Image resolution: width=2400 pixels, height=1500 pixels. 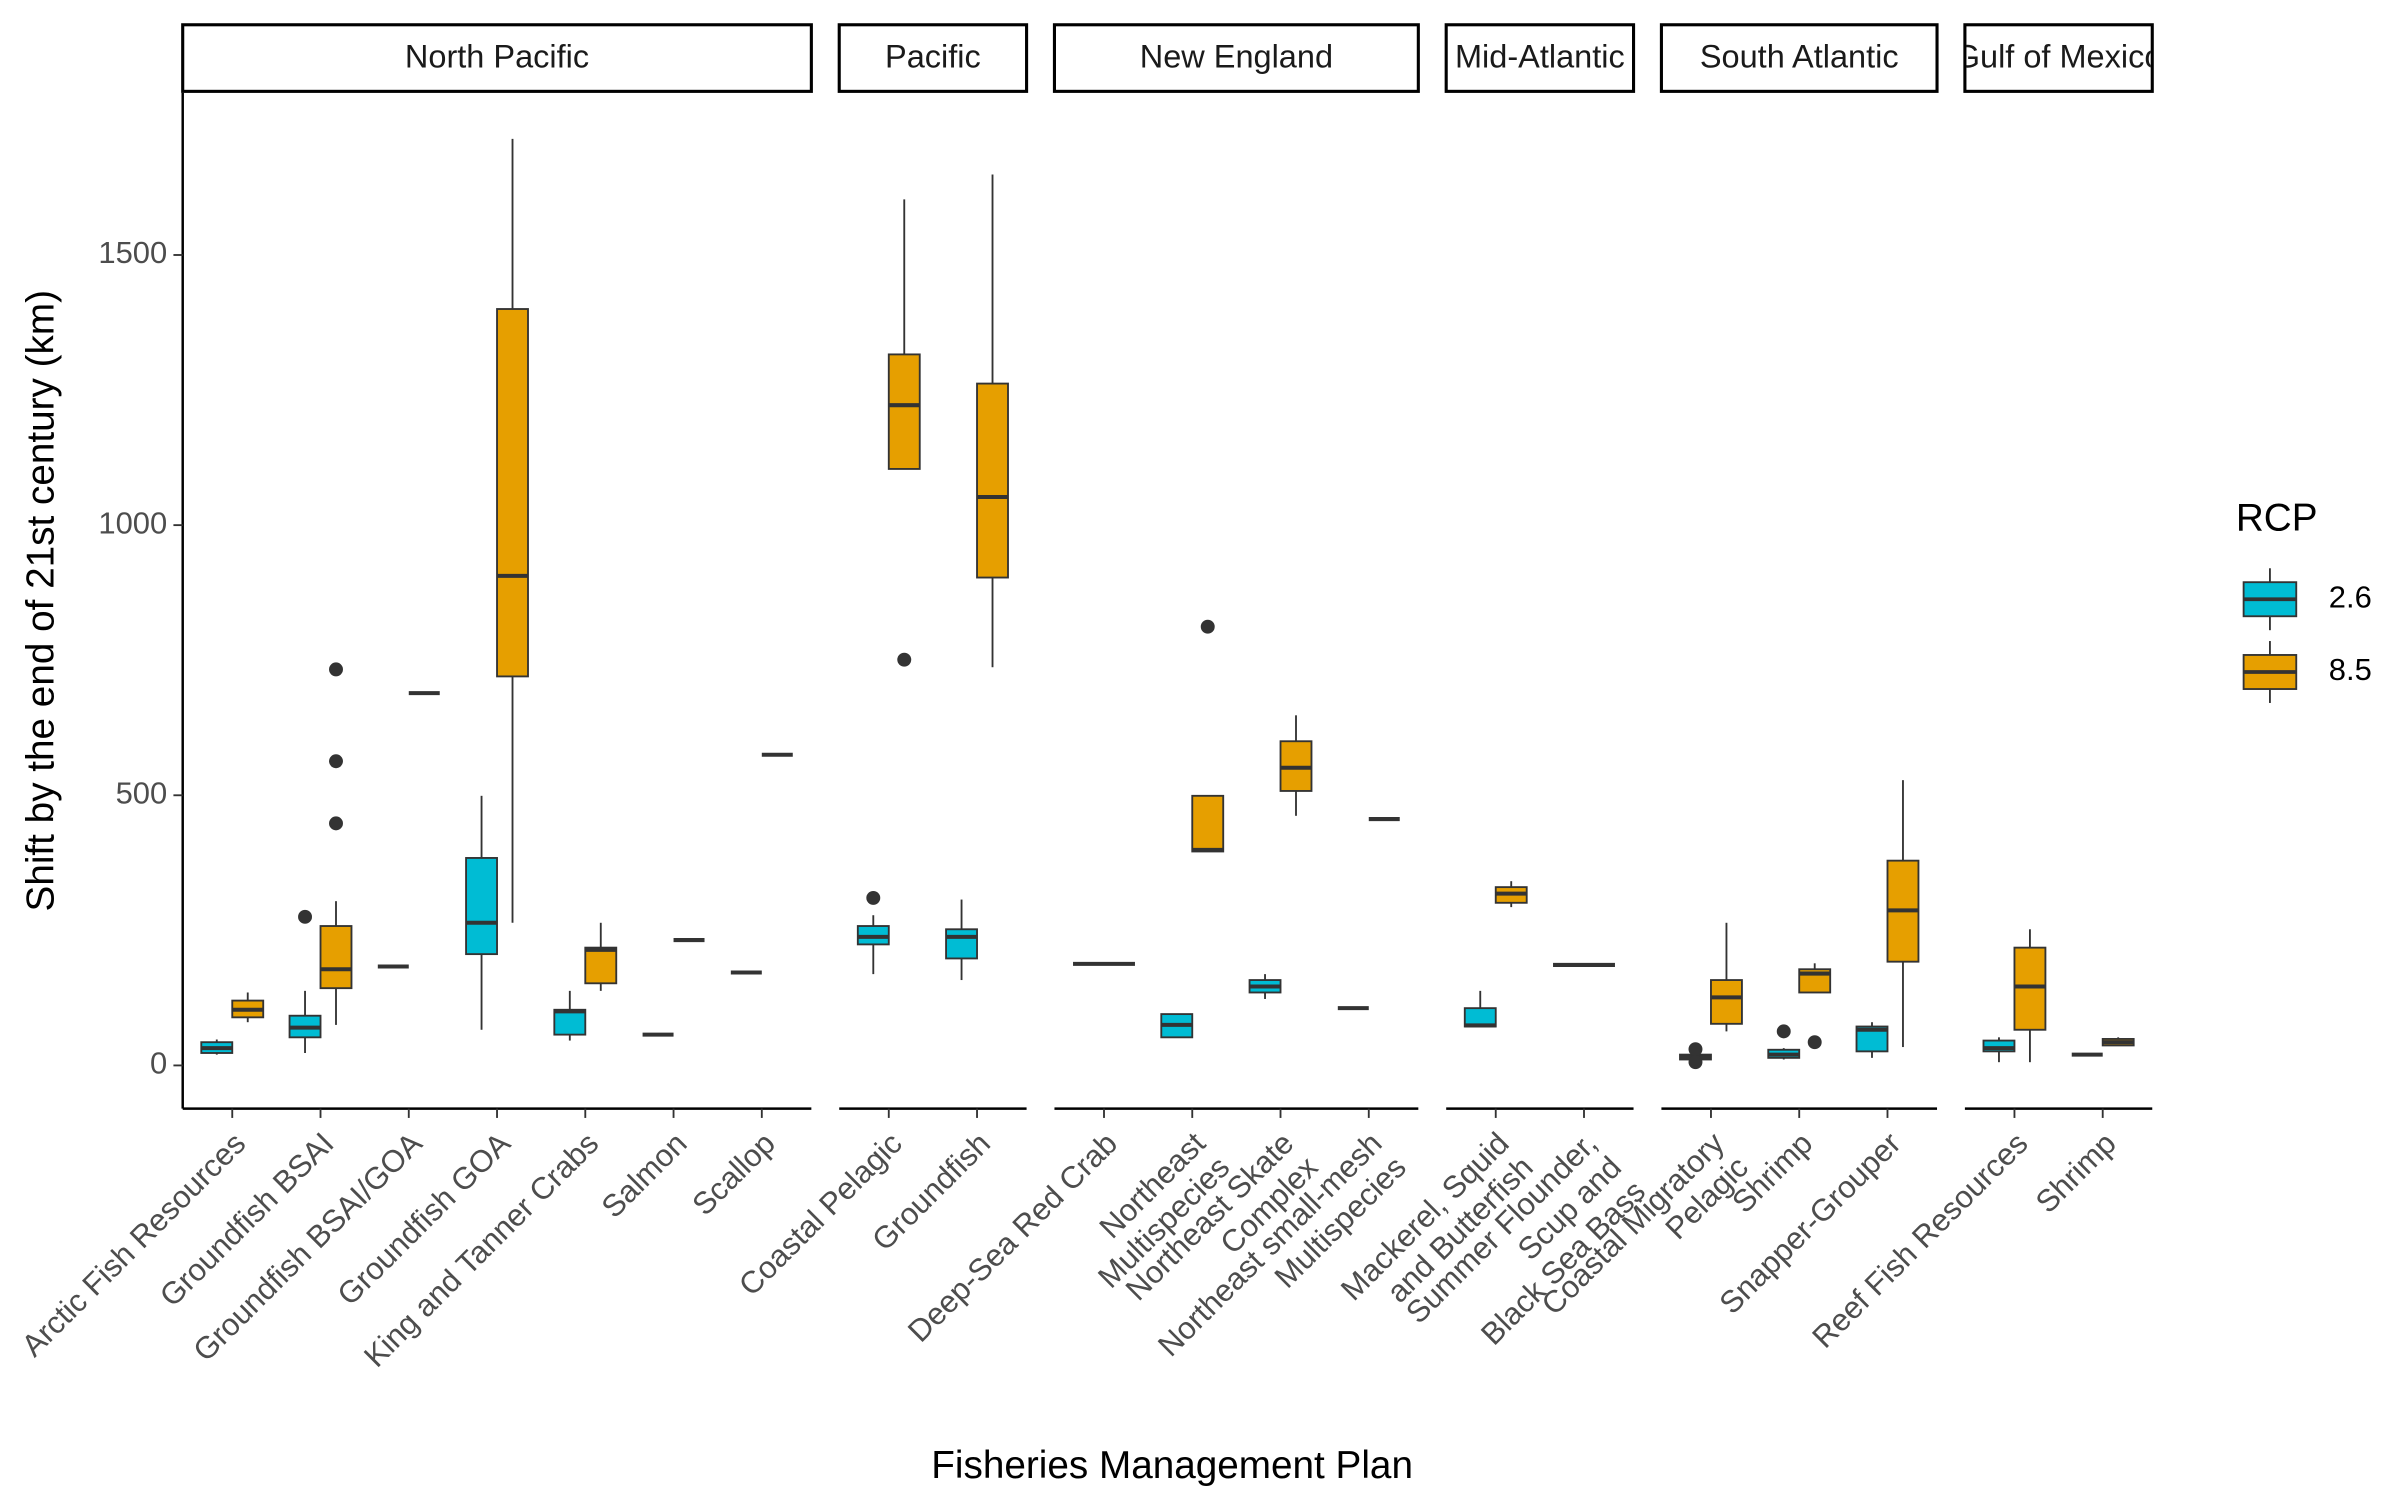 I want to click on x-tick-label: Shrimp, so click(x=2076, y=1173).